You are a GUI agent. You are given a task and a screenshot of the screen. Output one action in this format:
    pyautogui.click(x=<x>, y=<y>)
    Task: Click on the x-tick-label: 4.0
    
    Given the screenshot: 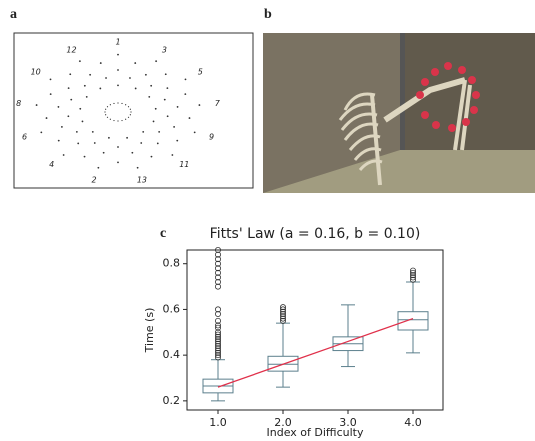 What is the action you would take?
    pyautogui.click(x=413, y=422)
    